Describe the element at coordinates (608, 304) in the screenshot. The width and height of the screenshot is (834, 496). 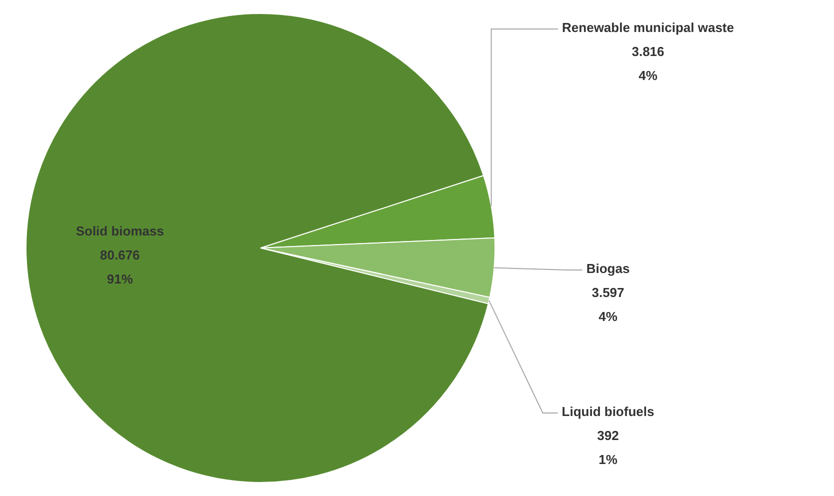
I see `data-label: 3.597 4%` at that location.